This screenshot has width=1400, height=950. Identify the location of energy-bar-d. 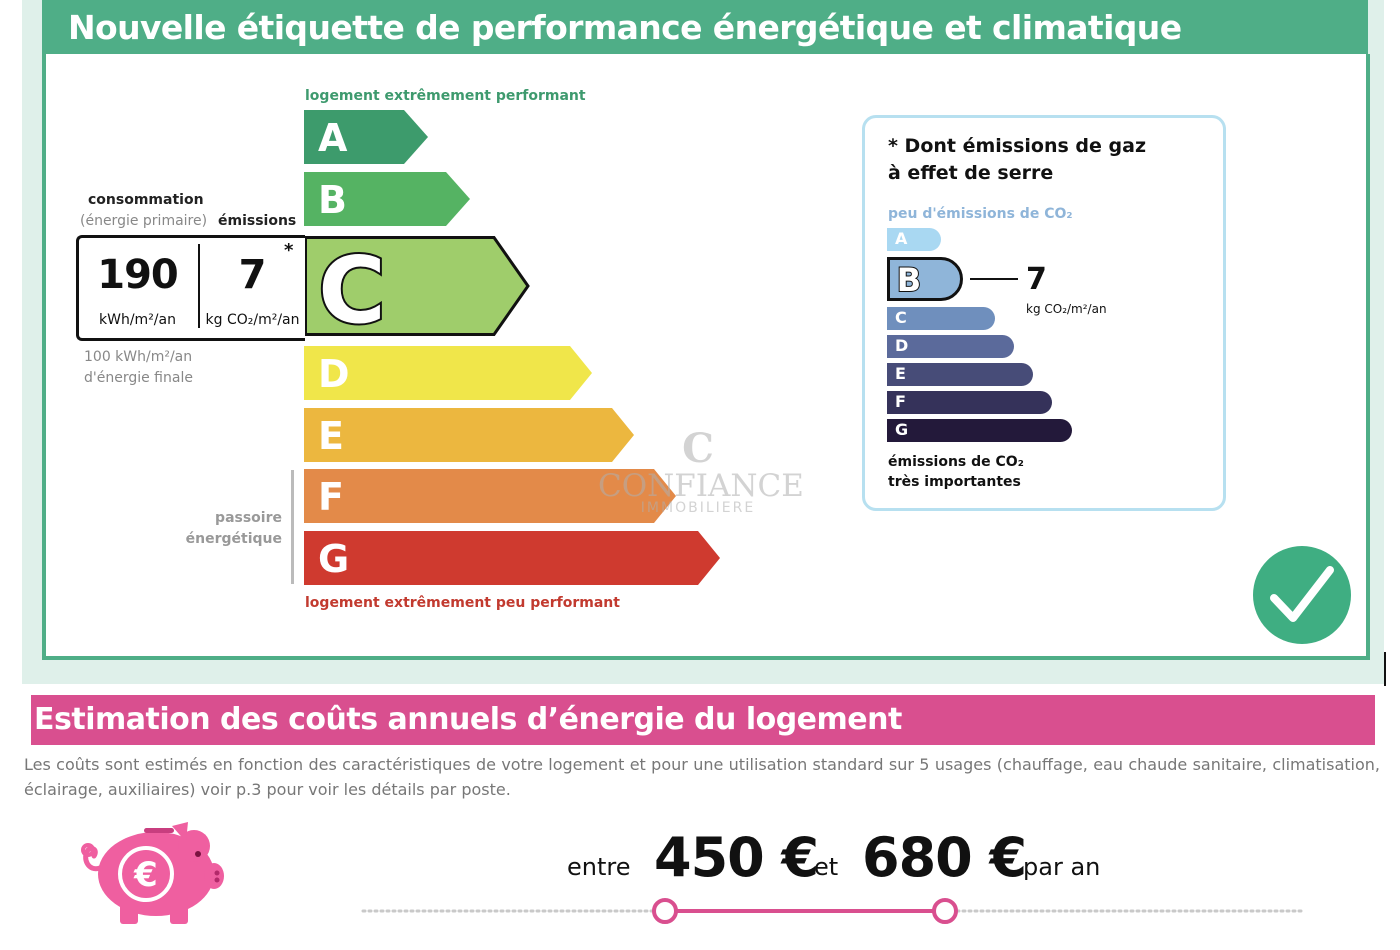
(448, 373).